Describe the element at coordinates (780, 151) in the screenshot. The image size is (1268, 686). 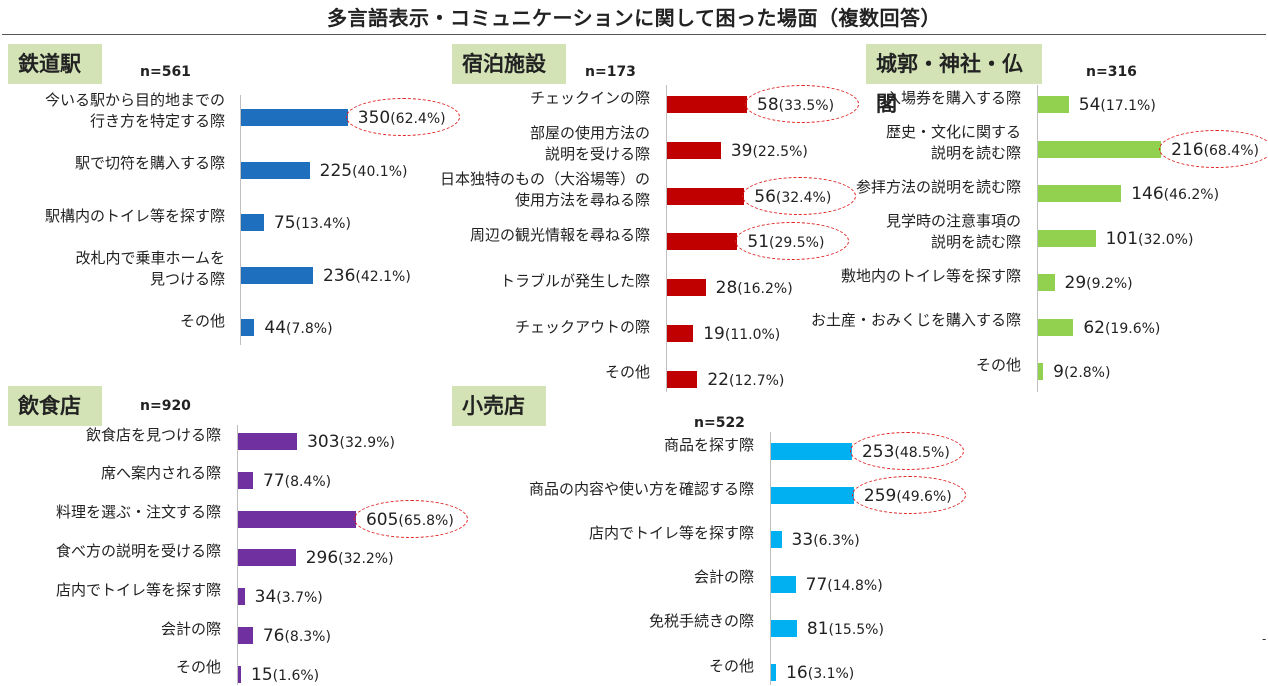
I see `data-label-percent: (22.5%)` at that location.